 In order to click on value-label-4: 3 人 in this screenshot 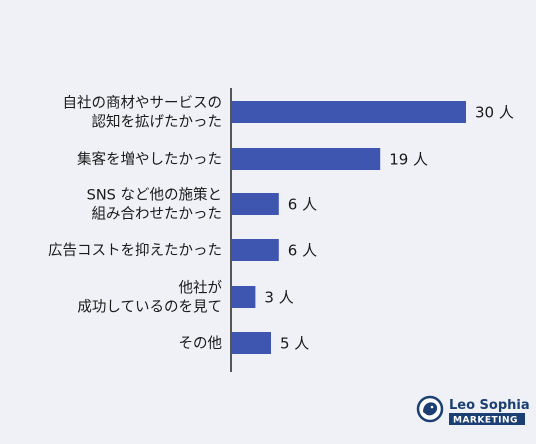, I will do `click(278, 298)`.